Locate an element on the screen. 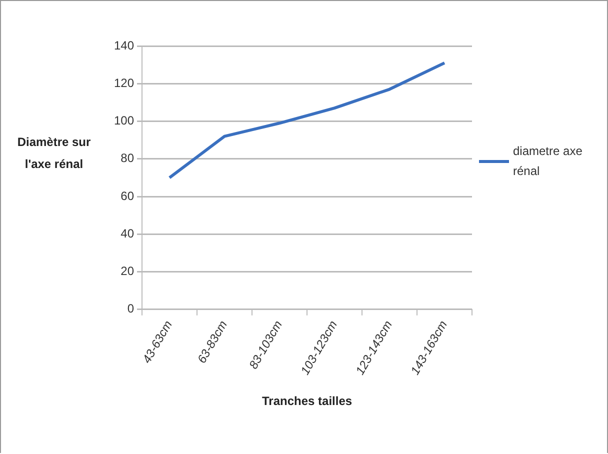  y-tick-label: 80 is located at coordinates (127, 158).